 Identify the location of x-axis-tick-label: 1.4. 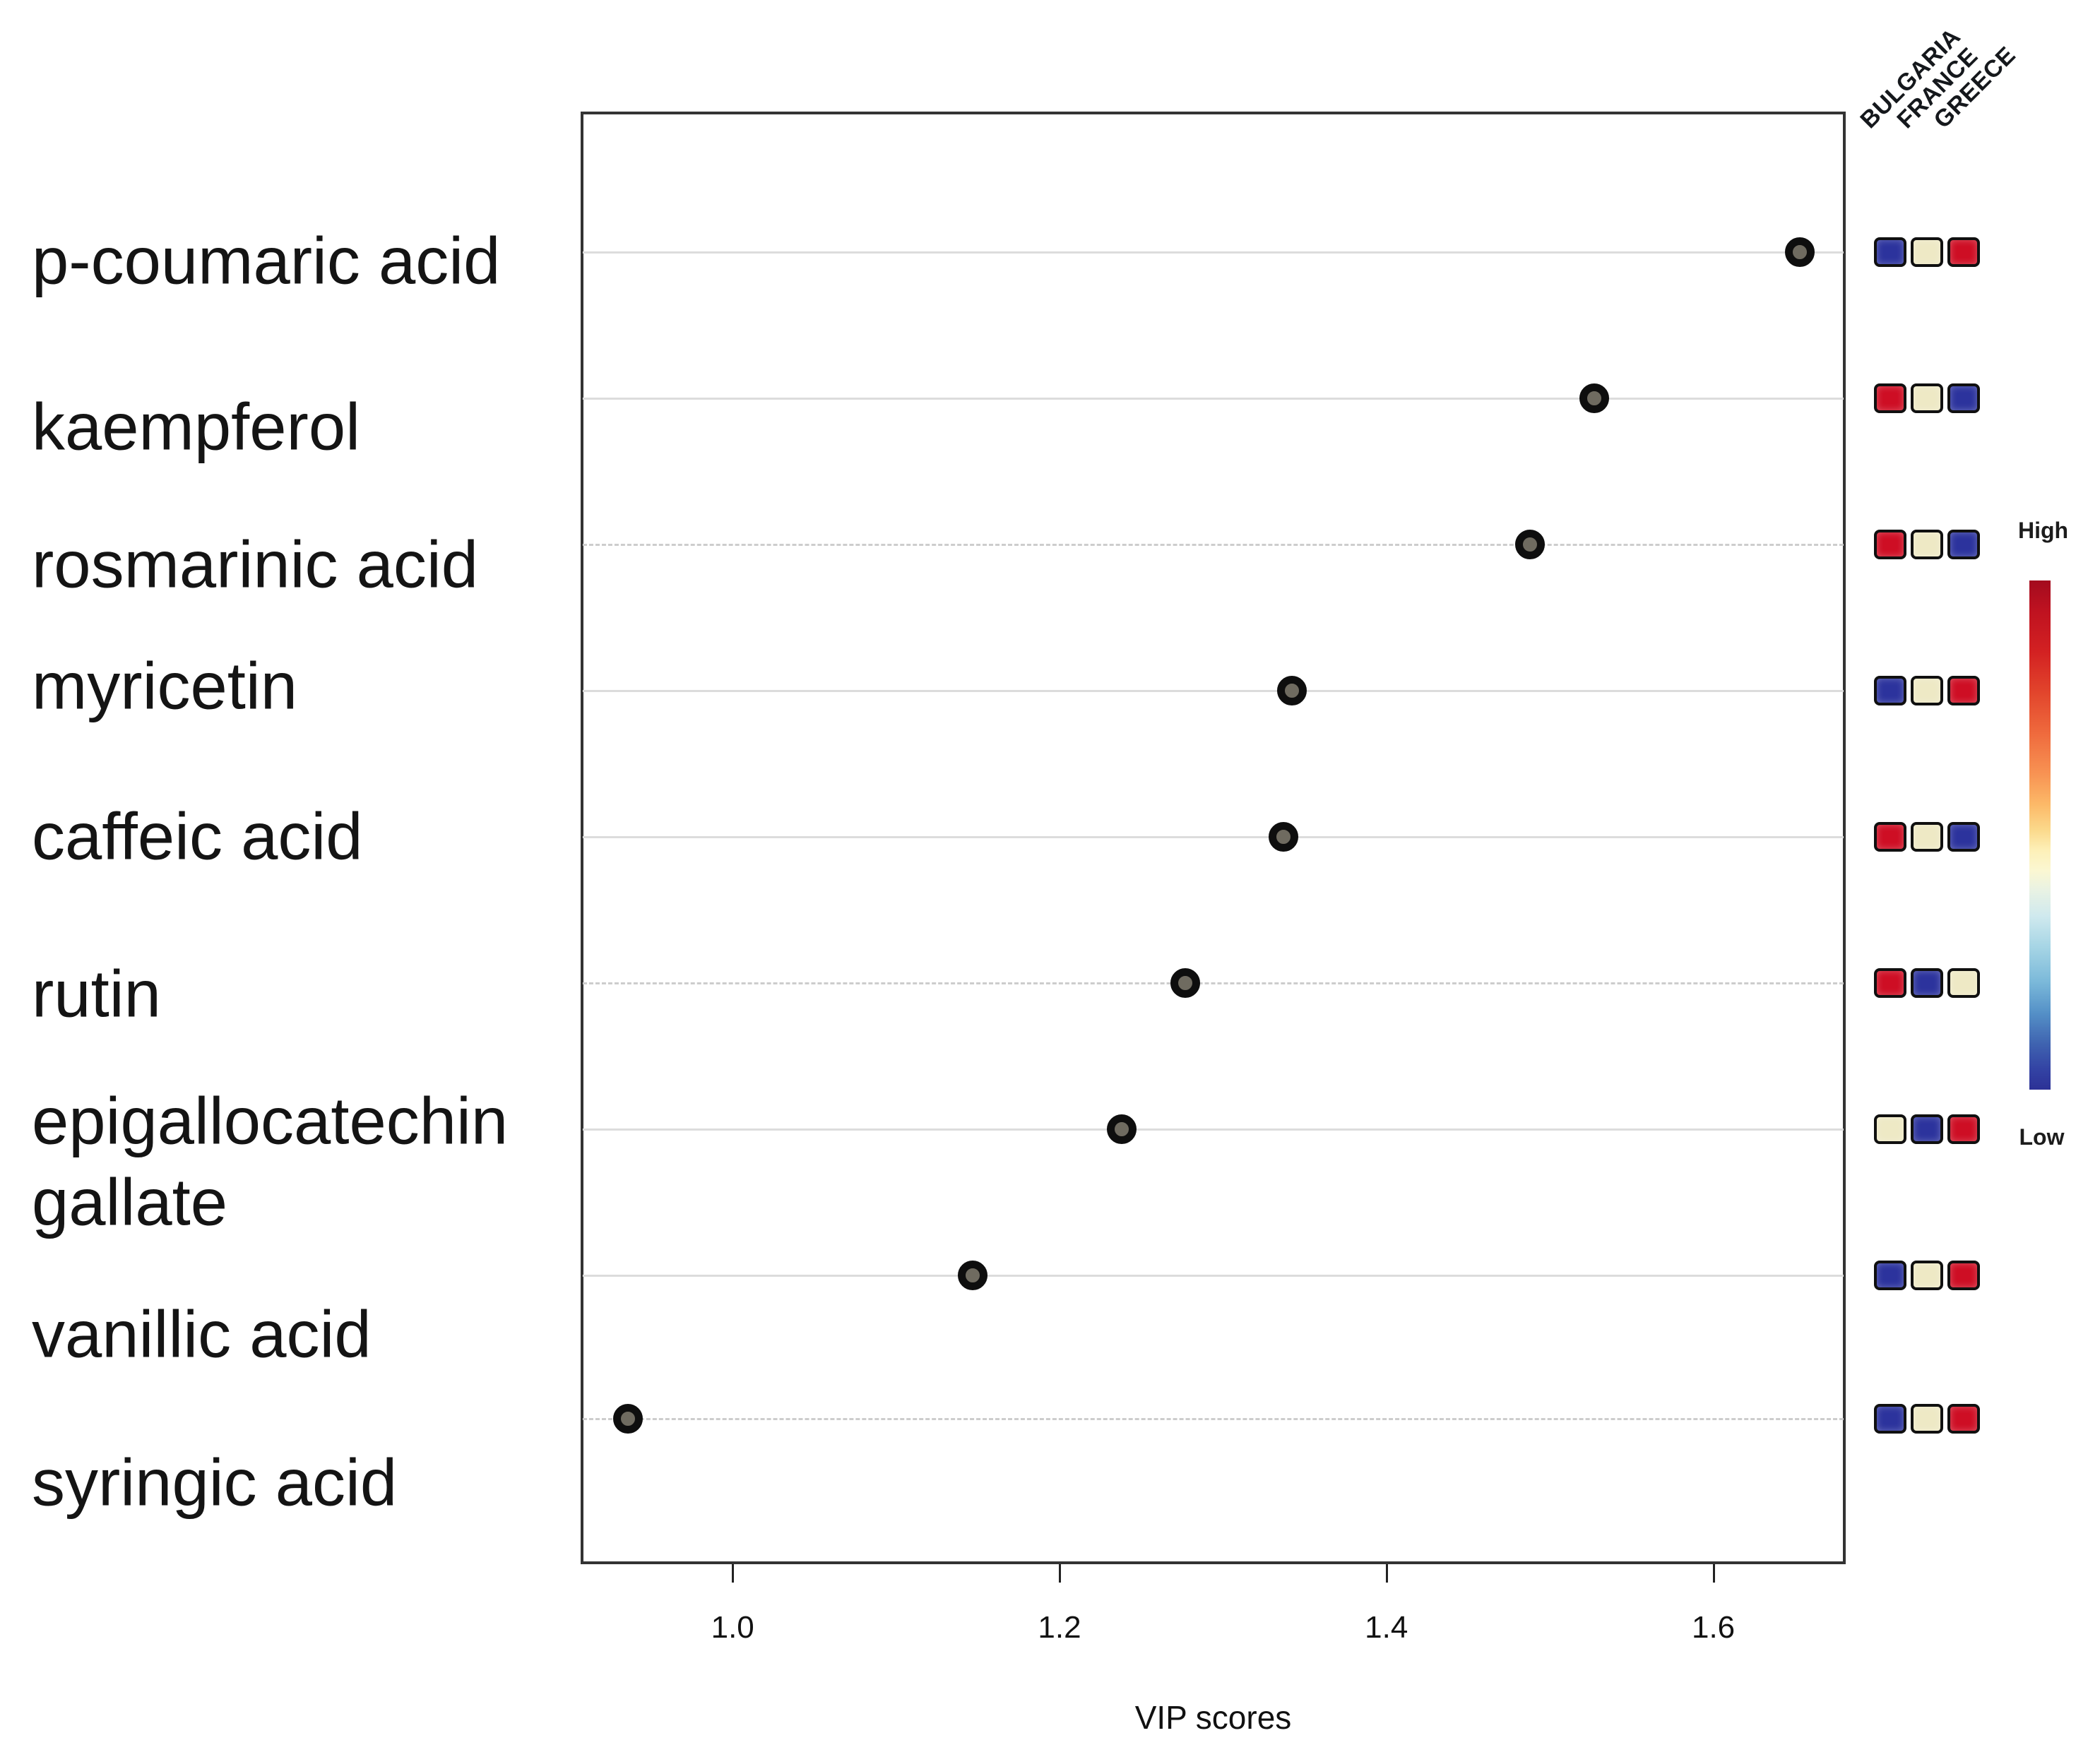
(1387, 1628).